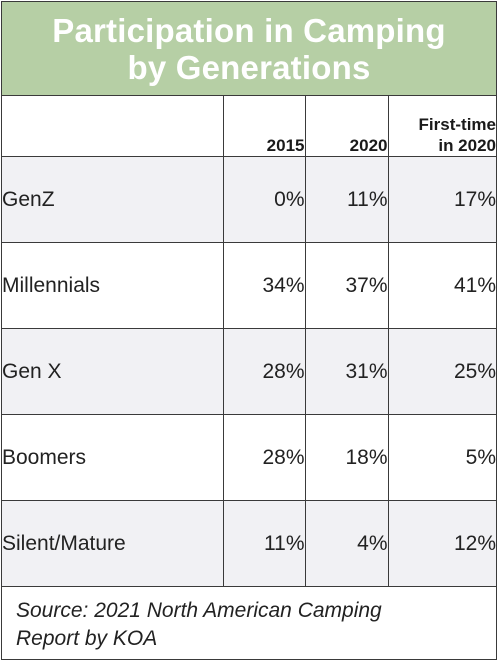 The width and height of the screenshot is (500, 662). I want to click on cell-first-time-2020: 25%, so click(441, 371).